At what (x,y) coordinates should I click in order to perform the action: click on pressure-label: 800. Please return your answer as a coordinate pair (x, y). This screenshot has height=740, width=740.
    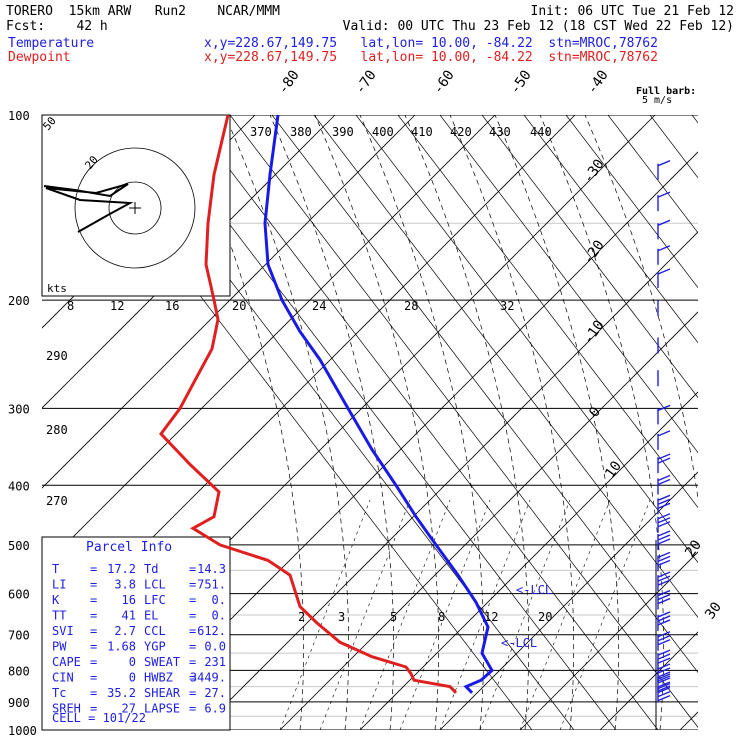
    Looking at the image, I should click on (19, 671).